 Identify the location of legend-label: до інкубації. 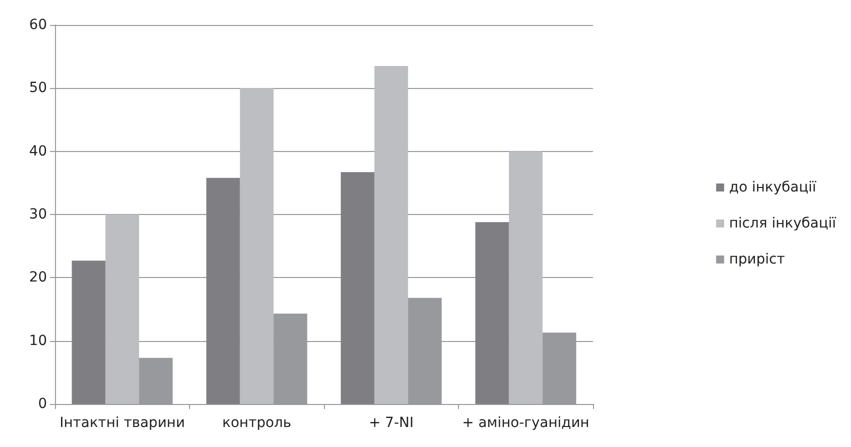
(772, 188).